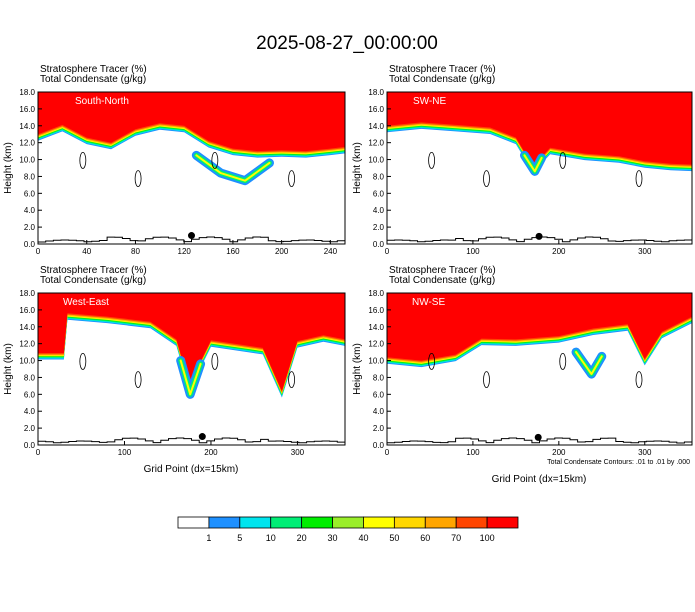  What do you see at coordinates (487, 538) in the screenshot?
I see `colorbar-label: 100` at bounding box center [487, 538].